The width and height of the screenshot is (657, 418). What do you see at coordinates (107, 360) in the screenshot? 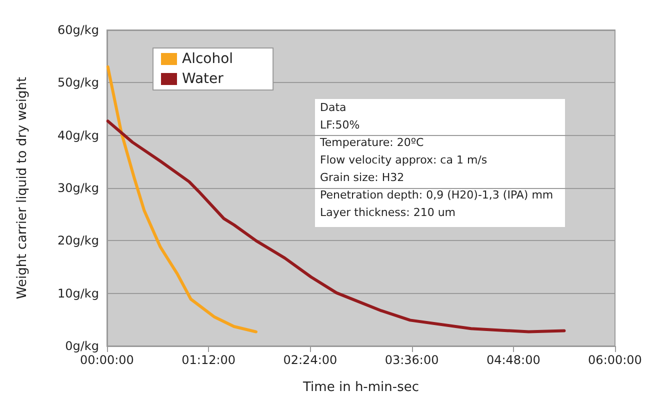
I see `x-tick-label: 00:00:00` at bounding box center [107, 360].